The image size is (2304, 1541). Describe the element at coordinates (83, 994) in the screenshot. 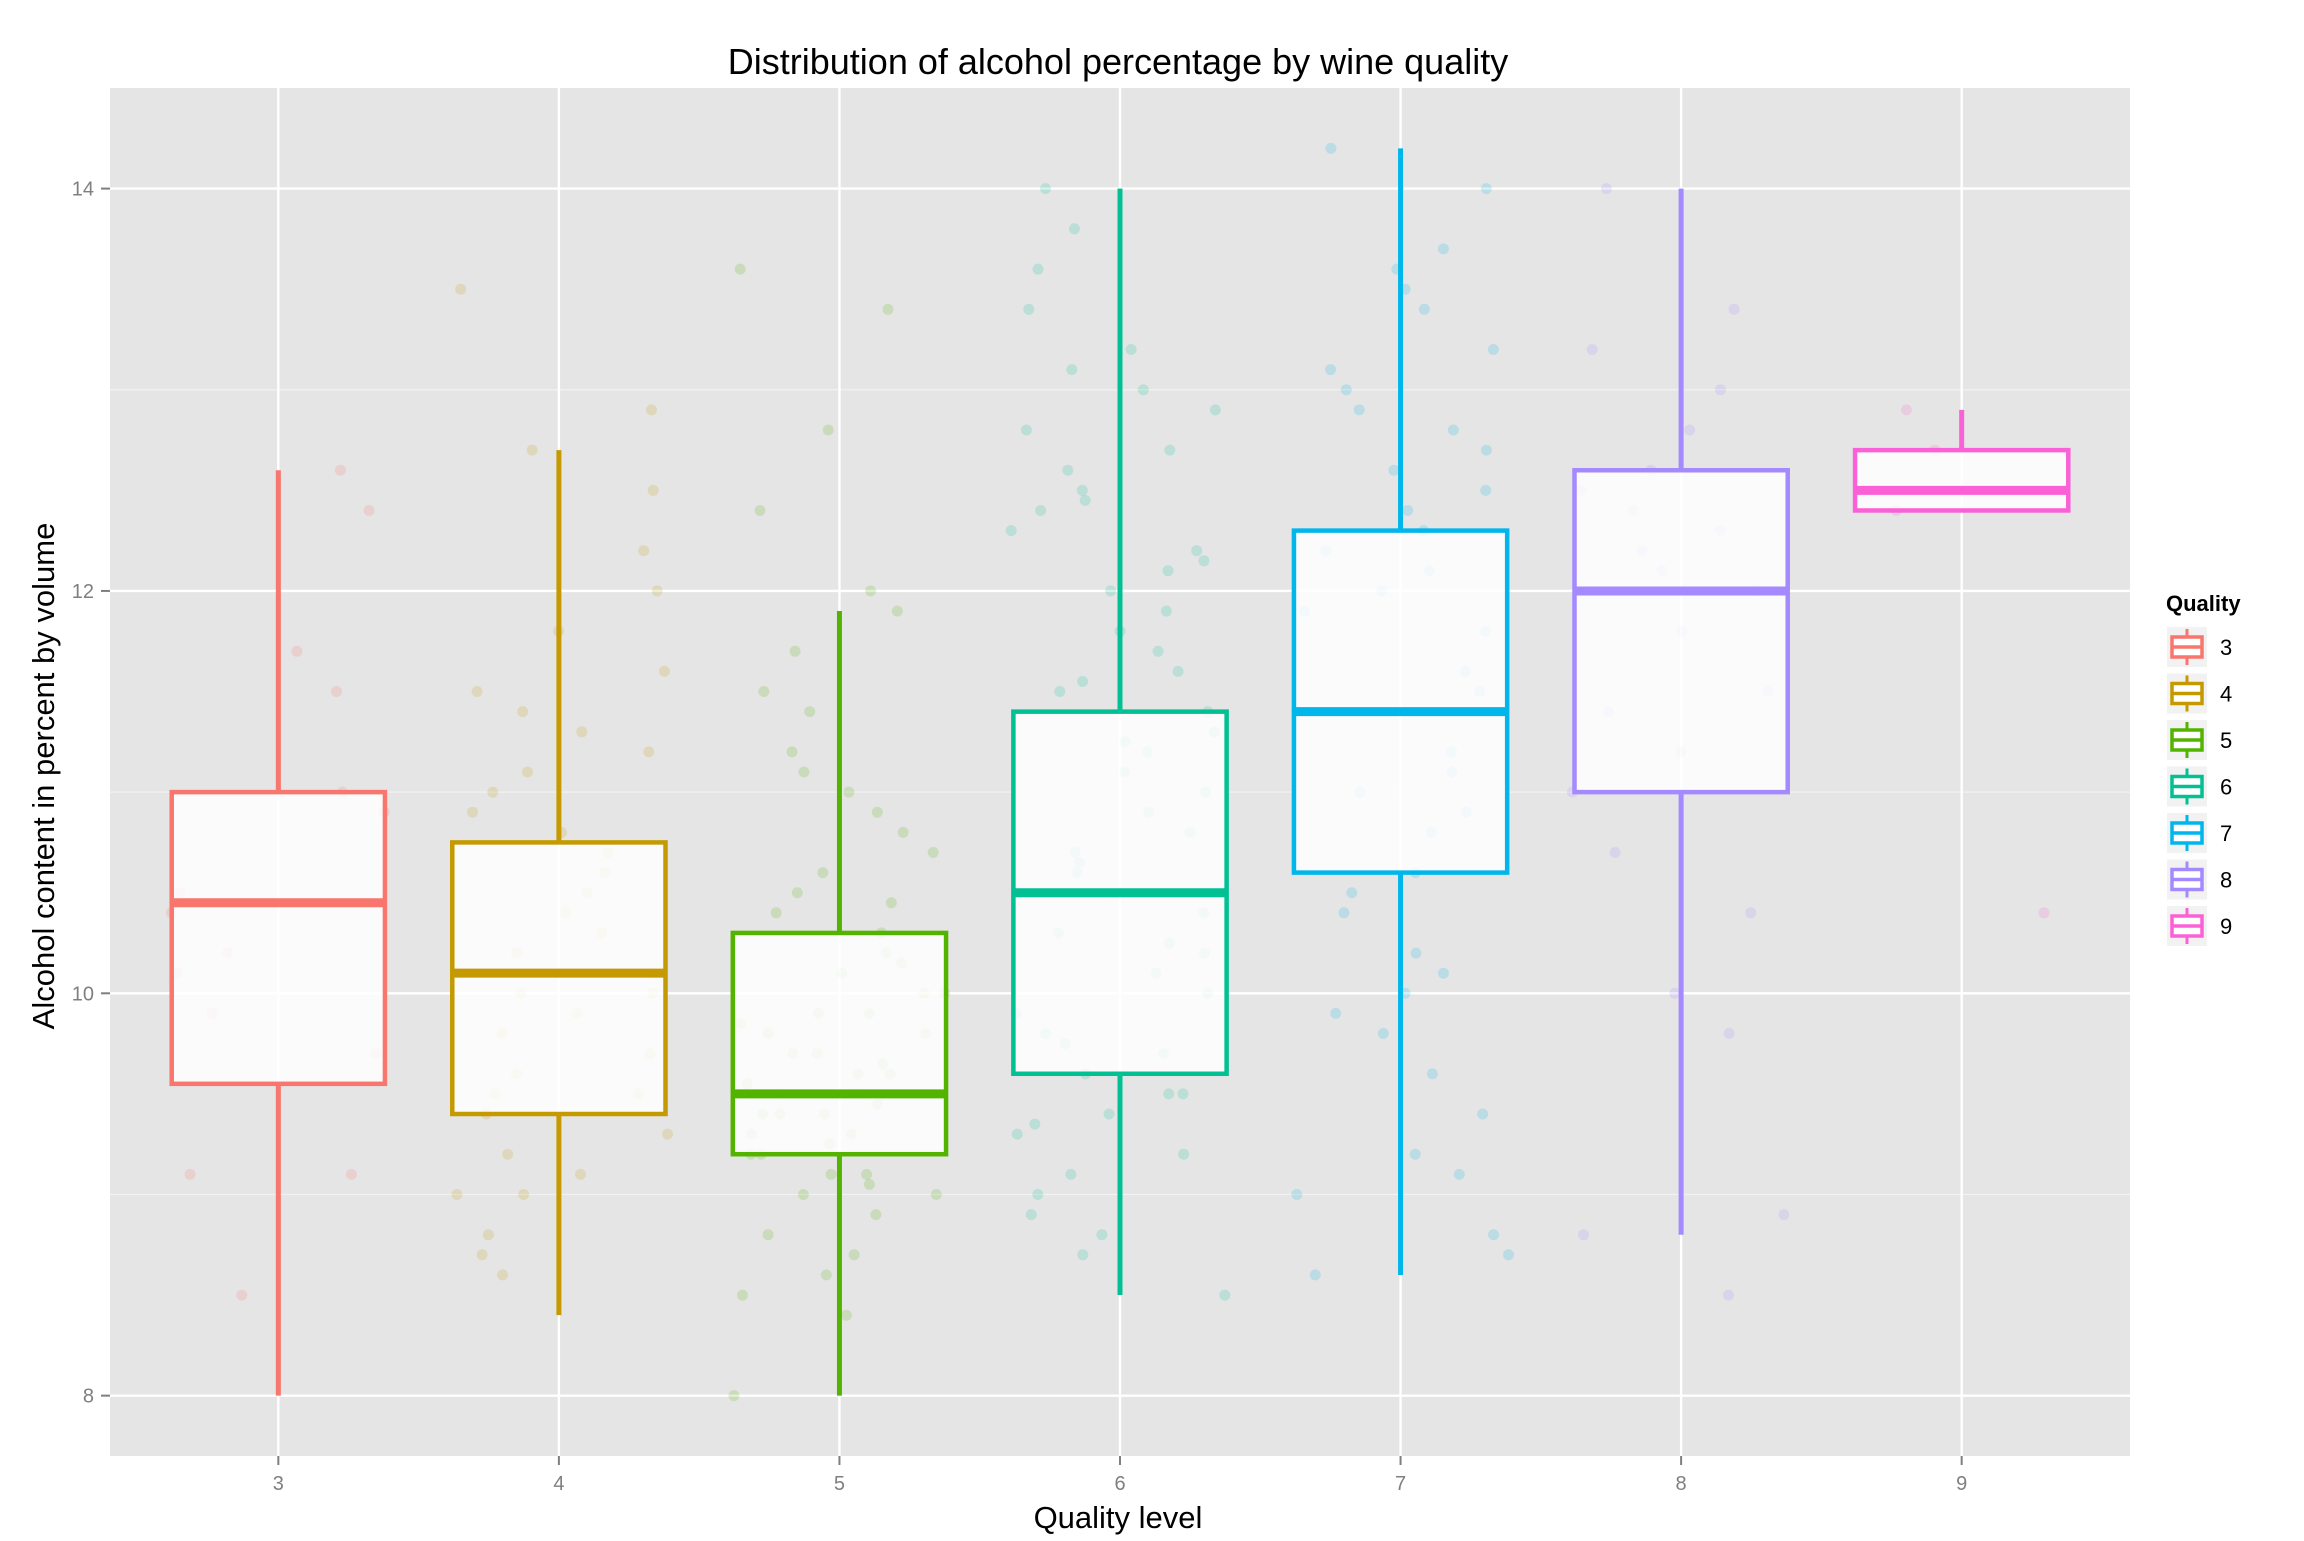

I see `y-tick-label: 10` at that location.